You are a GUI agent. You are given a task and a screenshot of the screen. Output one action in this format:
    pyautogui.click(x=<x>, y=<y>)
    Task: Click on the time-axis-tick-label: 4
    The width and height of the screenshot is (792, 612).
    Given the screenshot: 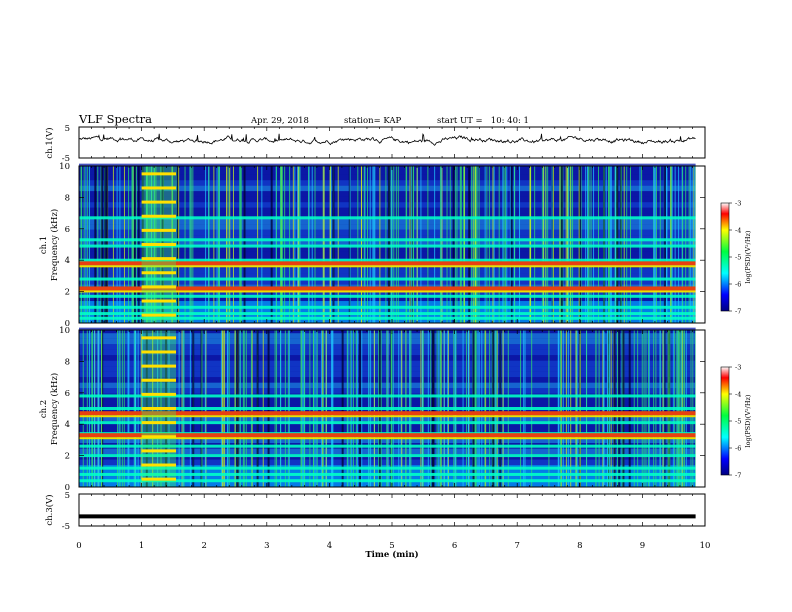 What is the action you would take?
    pyautogui.click(x=329, y=546)
    